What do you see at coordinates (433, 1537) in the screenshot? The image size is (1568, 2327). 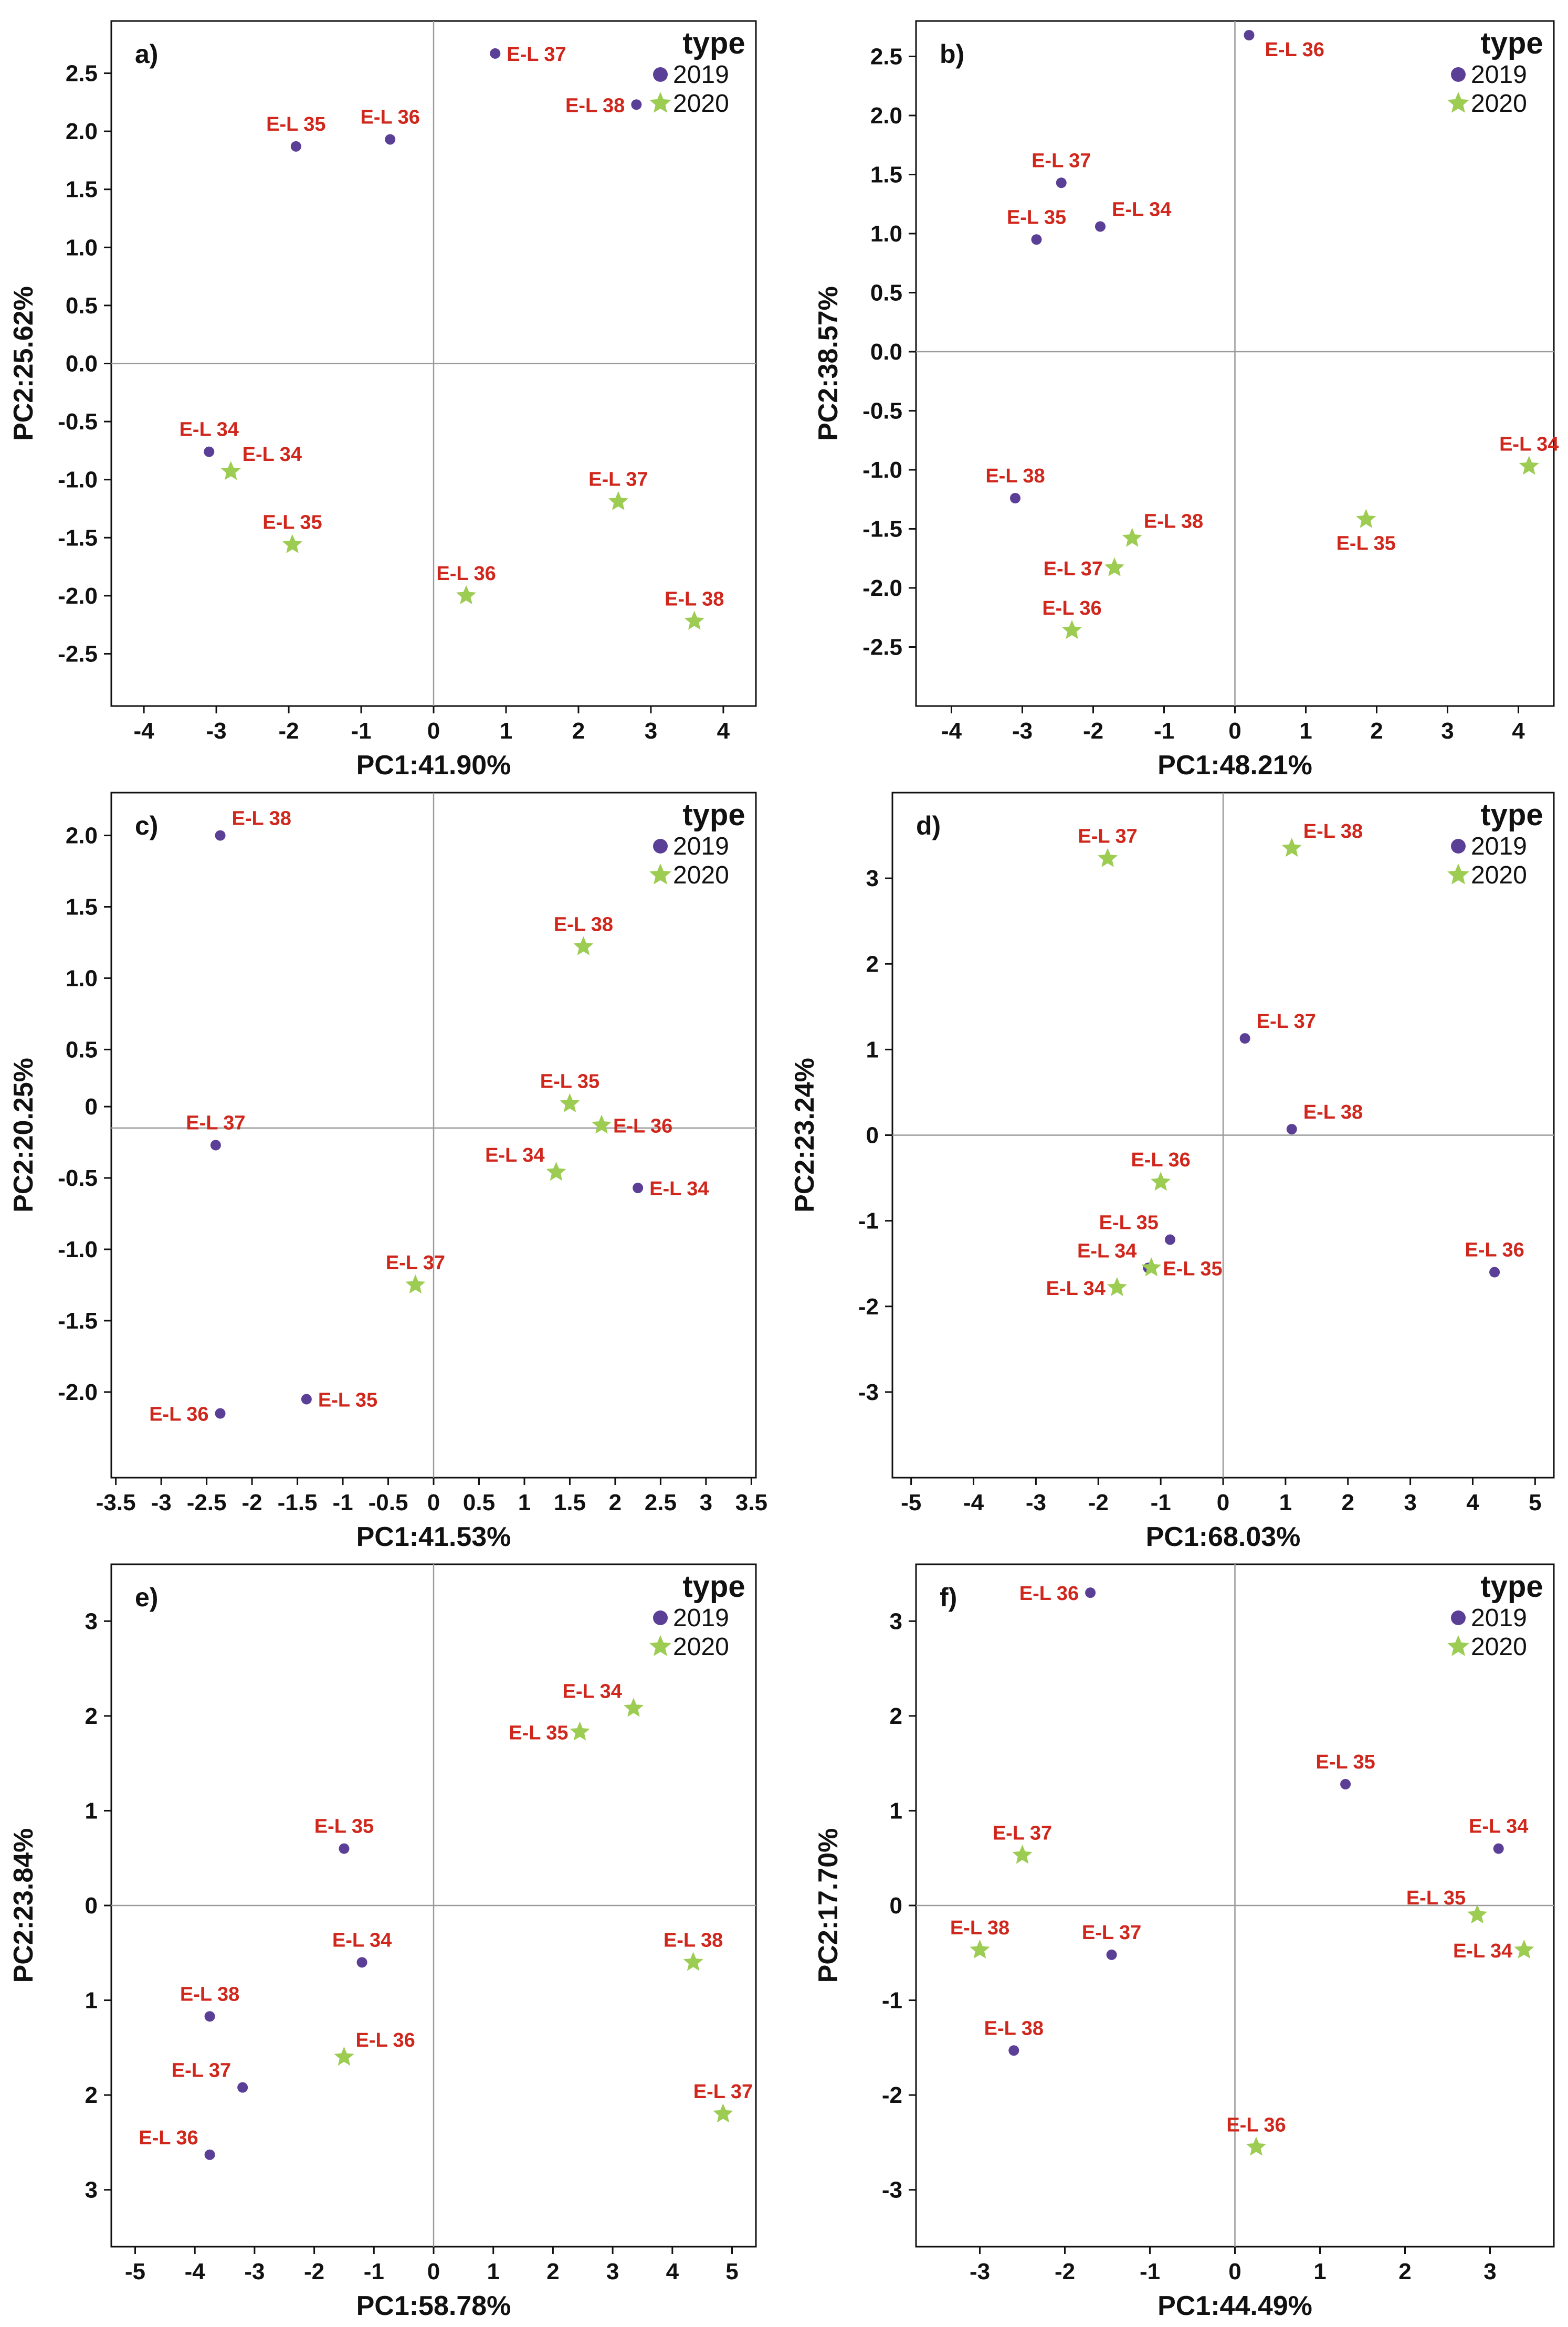 I see `x-axis-title: PC1:41.53%` at bounding box center [433, 1537].